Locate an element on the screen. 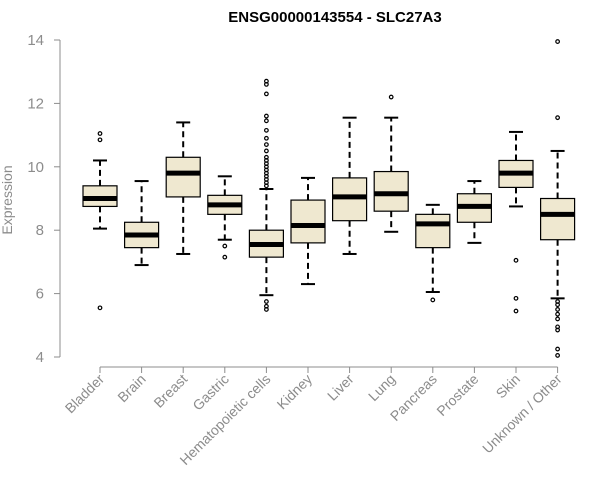  box-bladder is located at coordinates (100, 221).